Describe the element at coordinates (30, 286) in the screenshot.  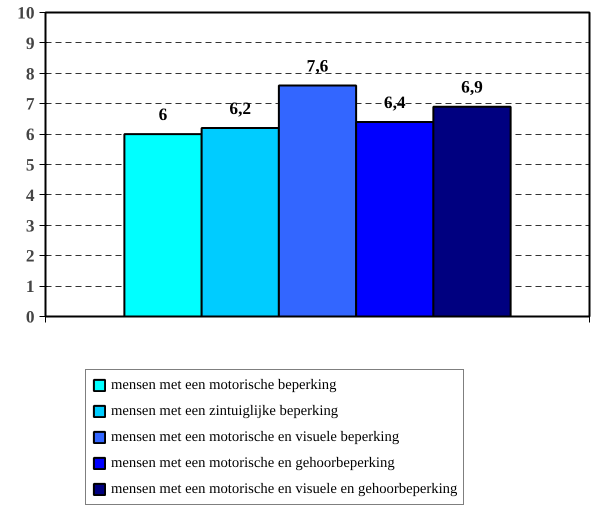
I see `y-tick-label: 1` at that location.